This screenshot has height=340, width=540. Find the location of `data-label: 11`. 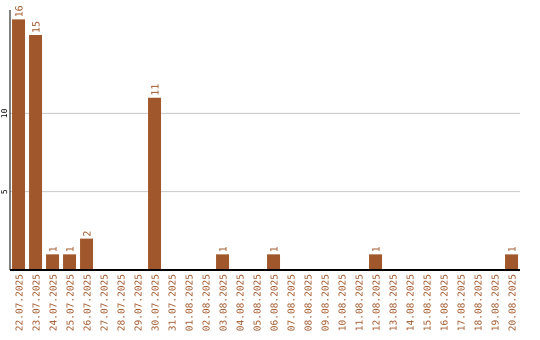

data-label: 11 is located at coordinates (156, 90).